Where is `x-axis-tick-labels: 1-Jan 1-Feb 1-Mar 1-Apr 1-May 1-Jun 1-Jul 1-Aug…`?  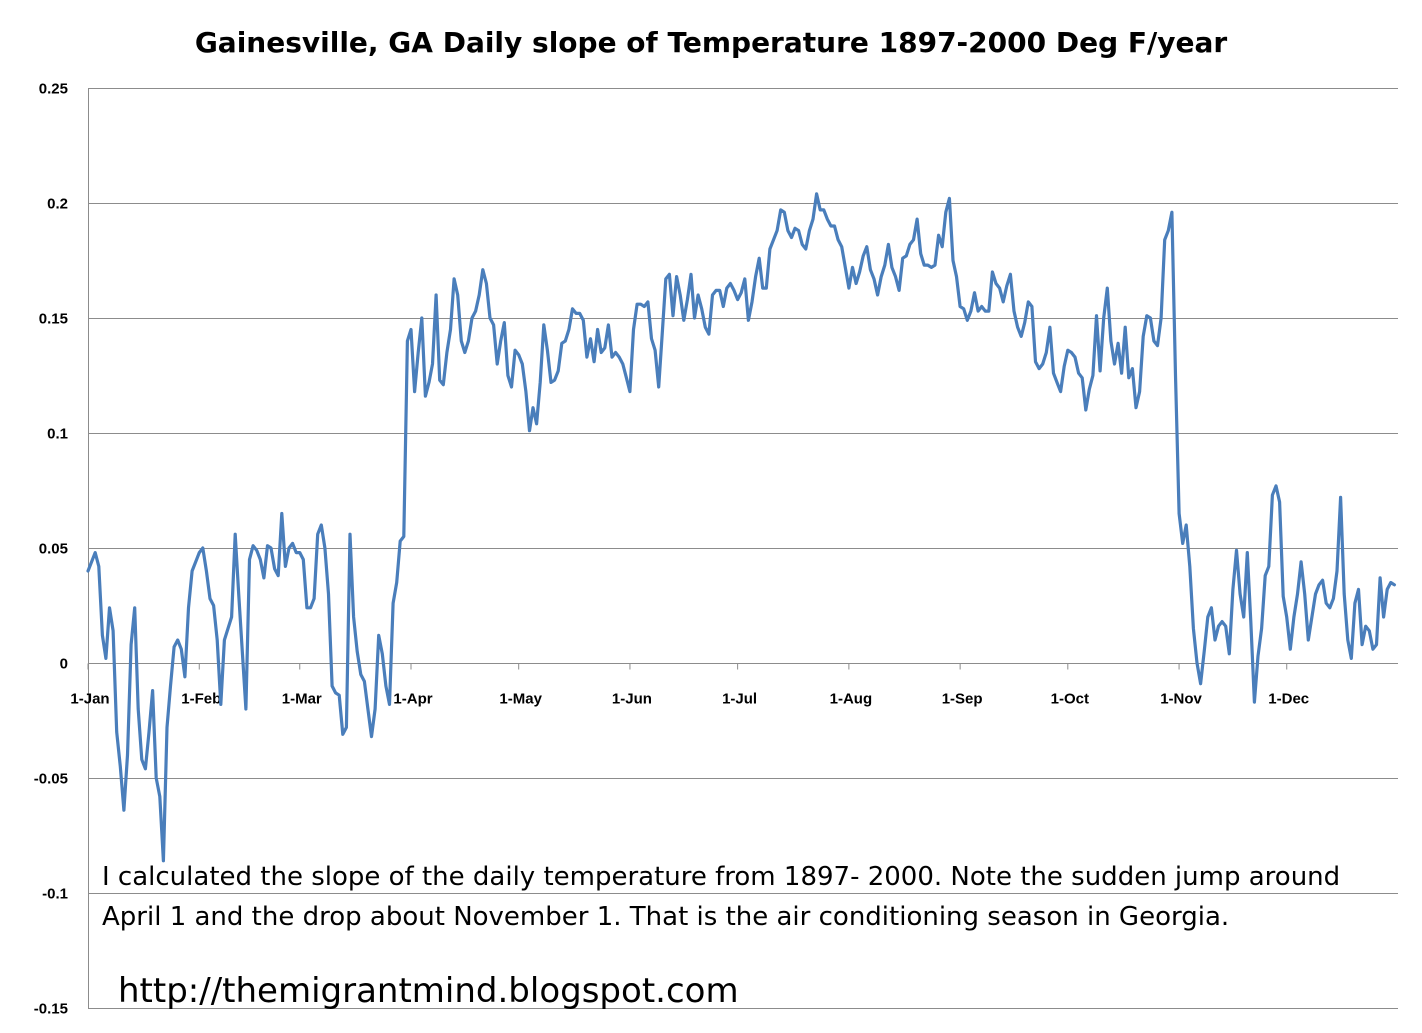
x-axis-tick-labels: 1-Jan 1-Feb 1-Mar 1-Apr 1-May 1-Jun 1-Jul 1-Aug… is located at coordinates (689, 699).